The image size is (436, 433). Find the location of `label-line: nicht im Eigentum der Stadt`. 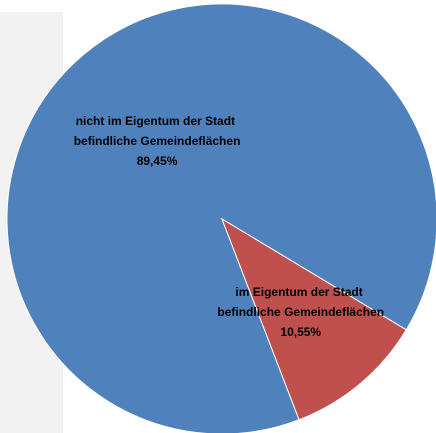

label-line: nicht im Eigentum der Stadt is located at coordinates (157, 121).